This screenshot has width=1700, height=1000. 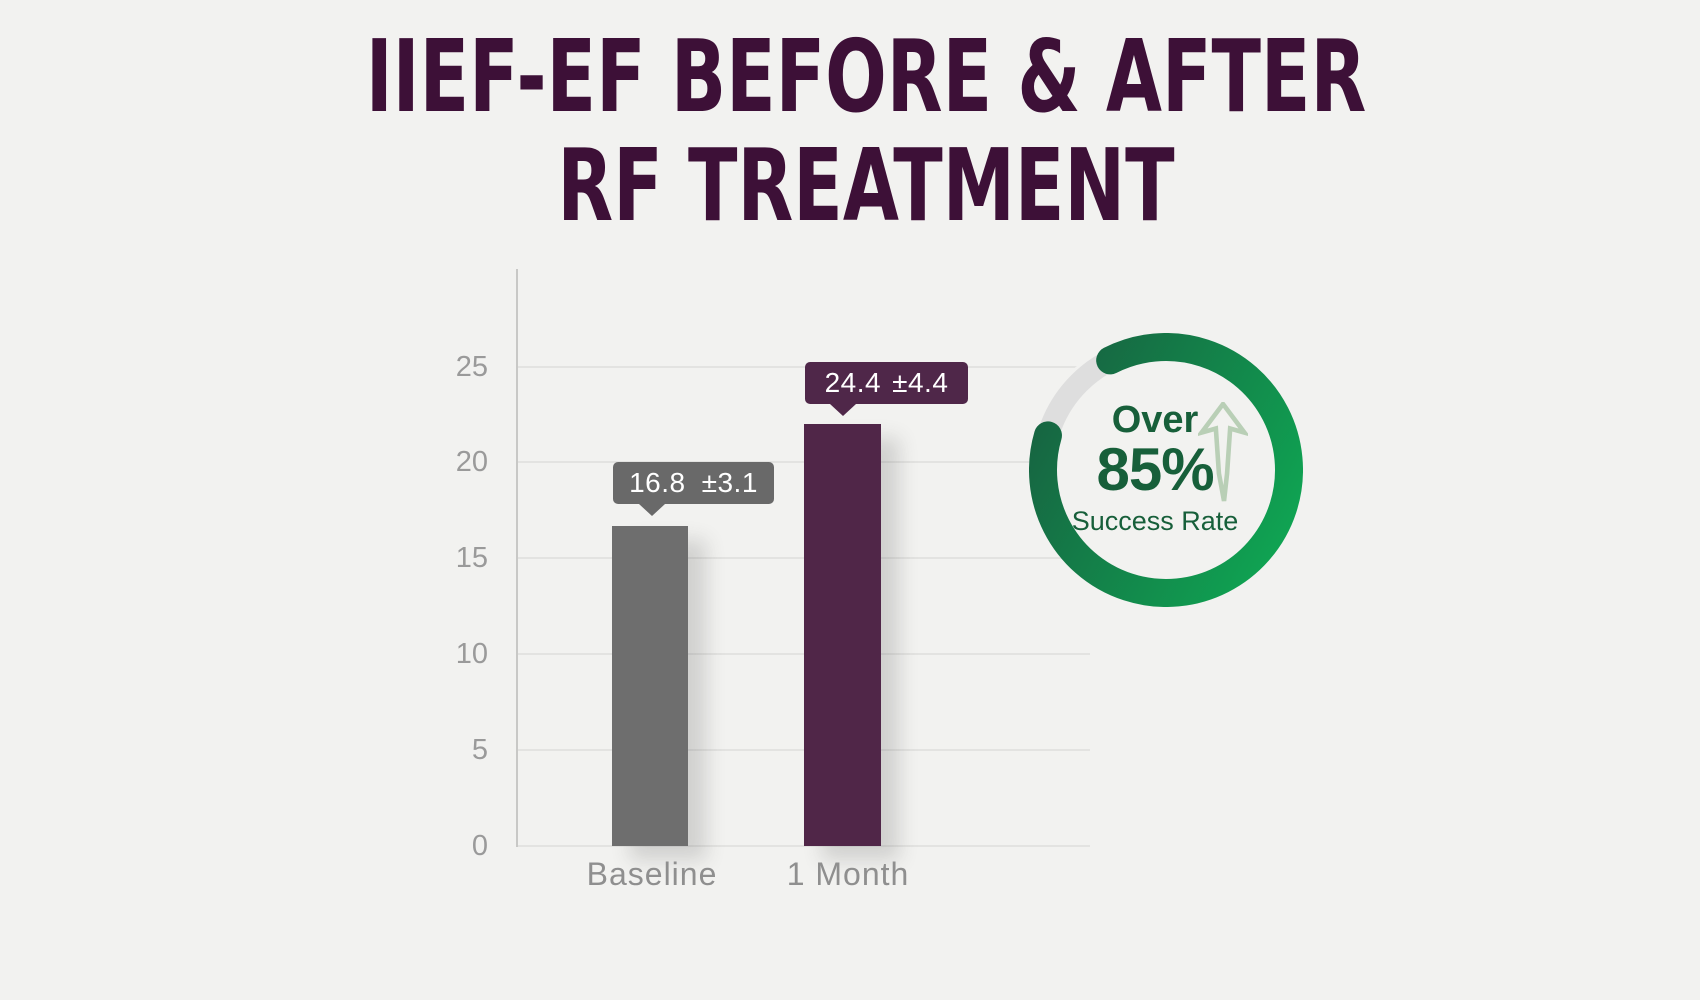 I want to click on month-sd: ±4.4, so click(x=920, y=382).